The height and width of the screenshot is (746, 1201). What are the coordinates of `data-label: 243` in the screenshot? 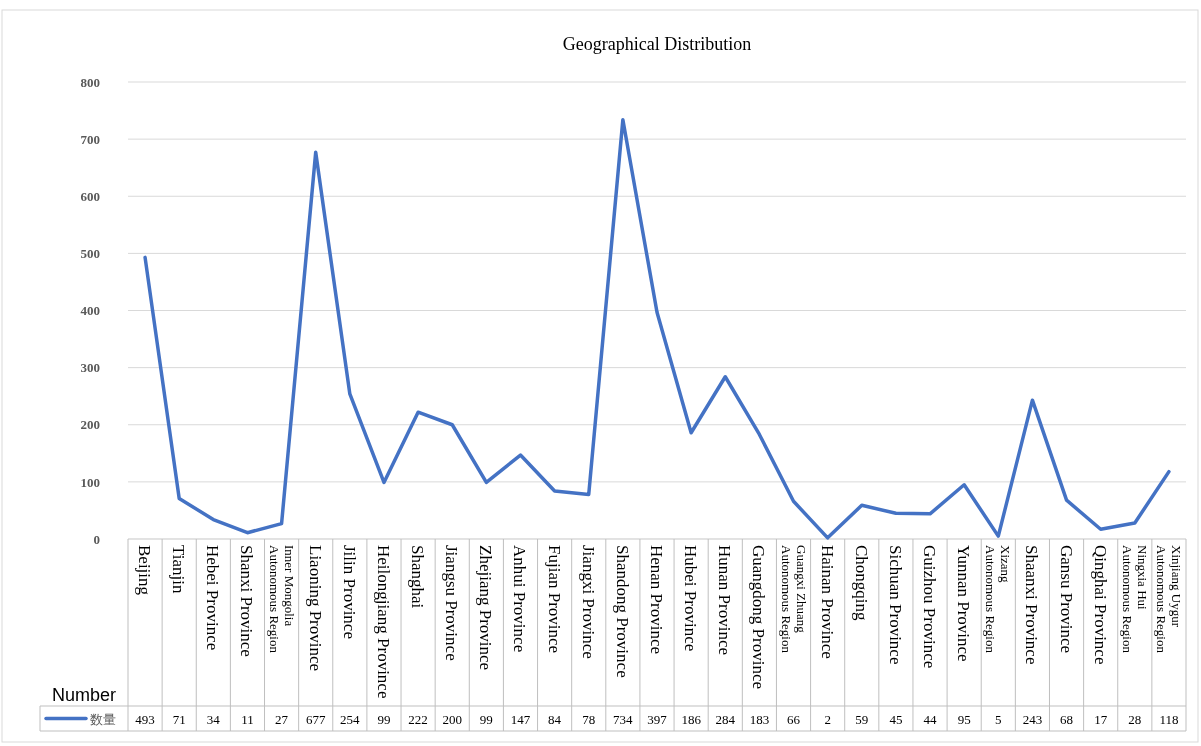 It's located at (1032, 719).